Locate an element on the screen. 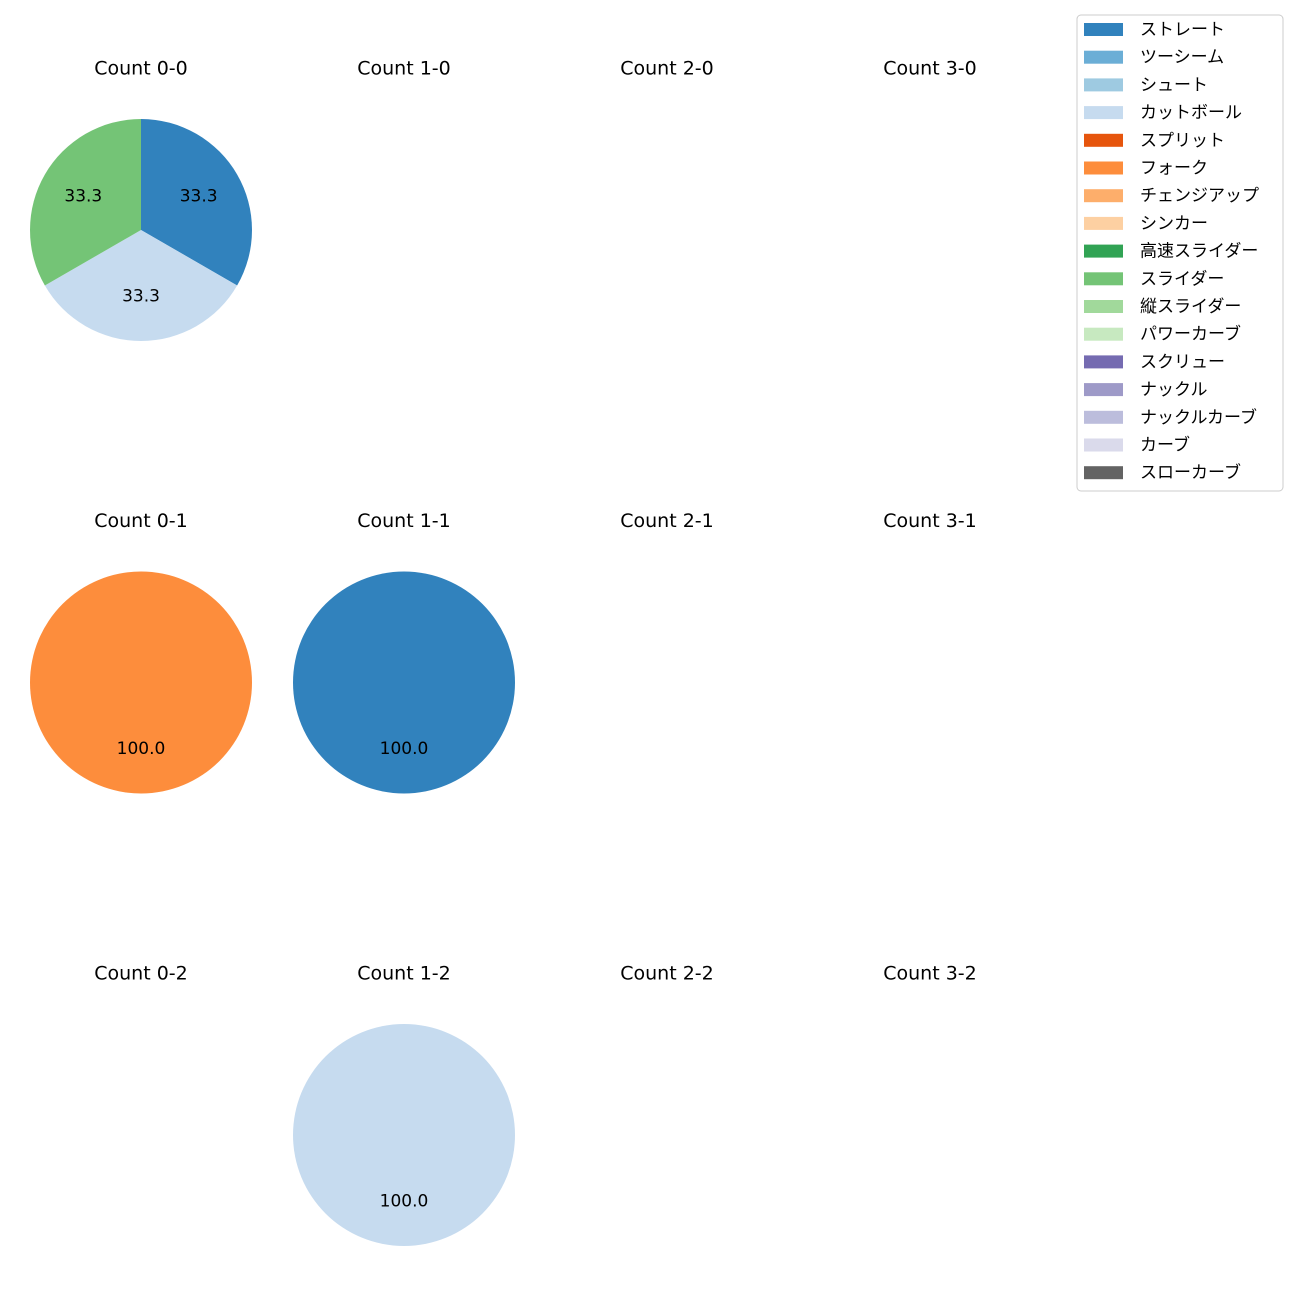 The height and width of the screenshot is (1300, 1300). legend-box is located at coordinates (1180, 253).